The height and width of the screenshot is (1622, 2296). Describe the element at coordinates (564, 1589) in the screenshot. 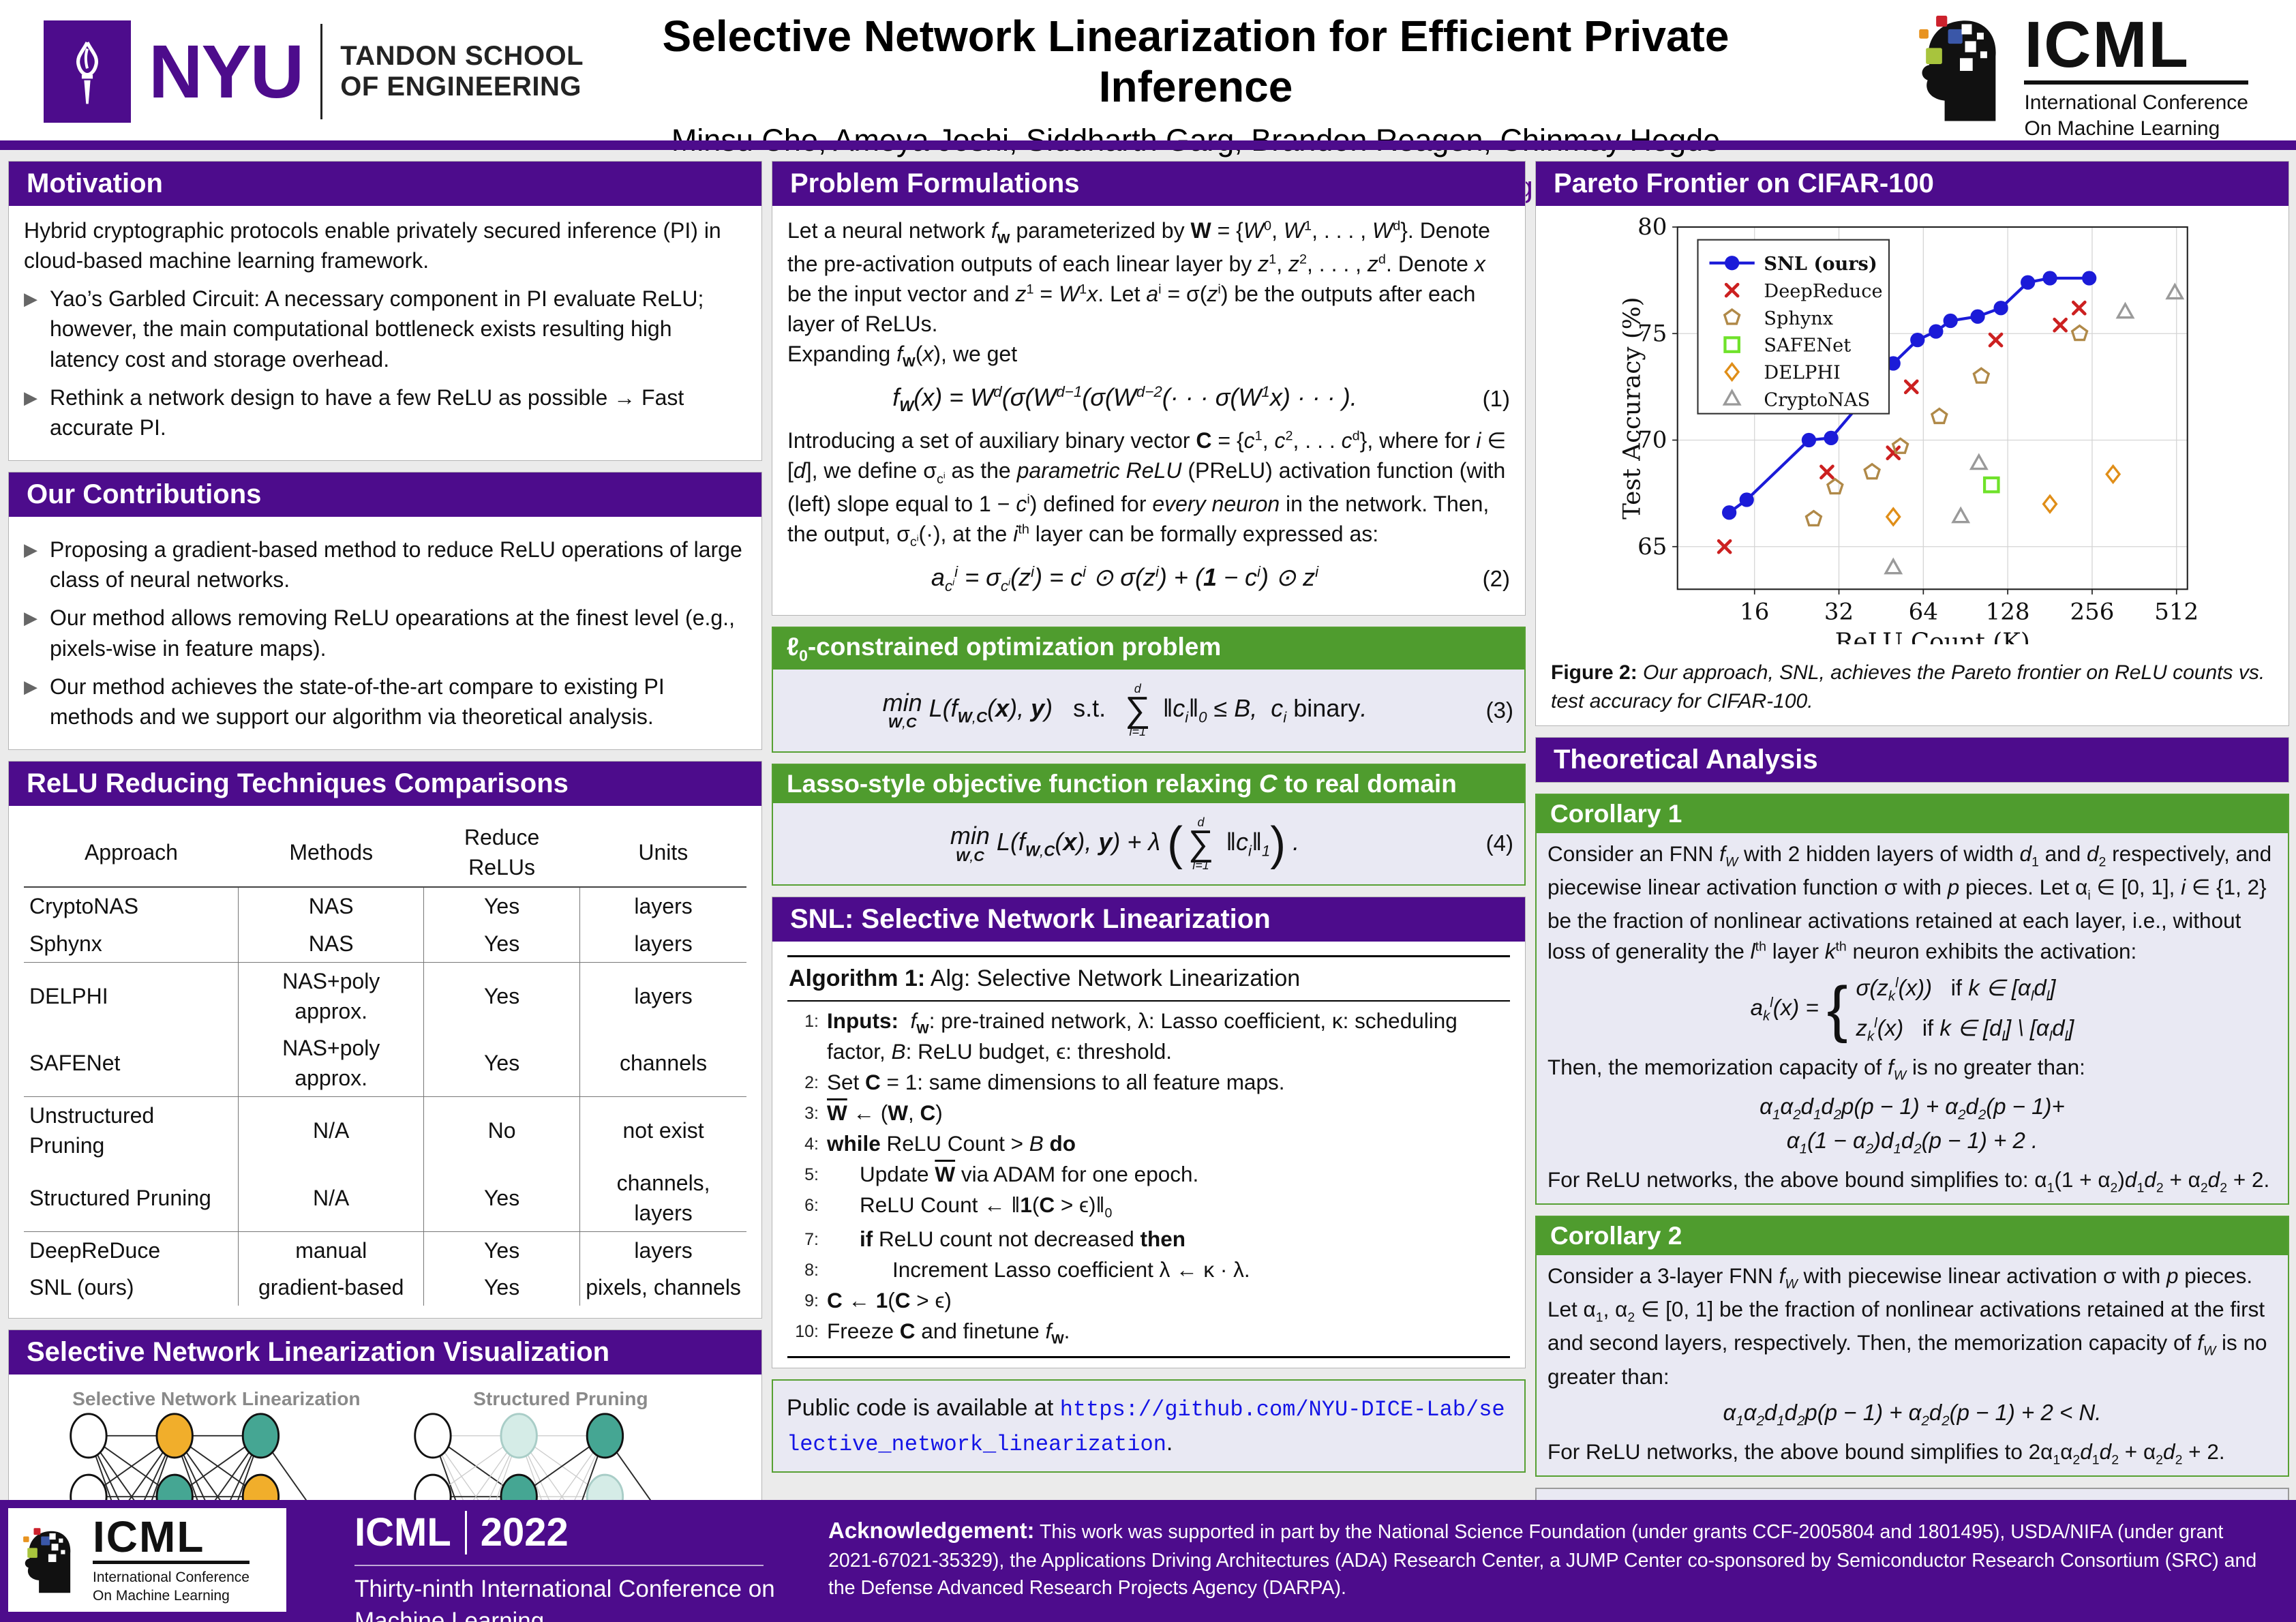

I see `footer-conference-line1: Thirty-ninth International Conference on` at that location.